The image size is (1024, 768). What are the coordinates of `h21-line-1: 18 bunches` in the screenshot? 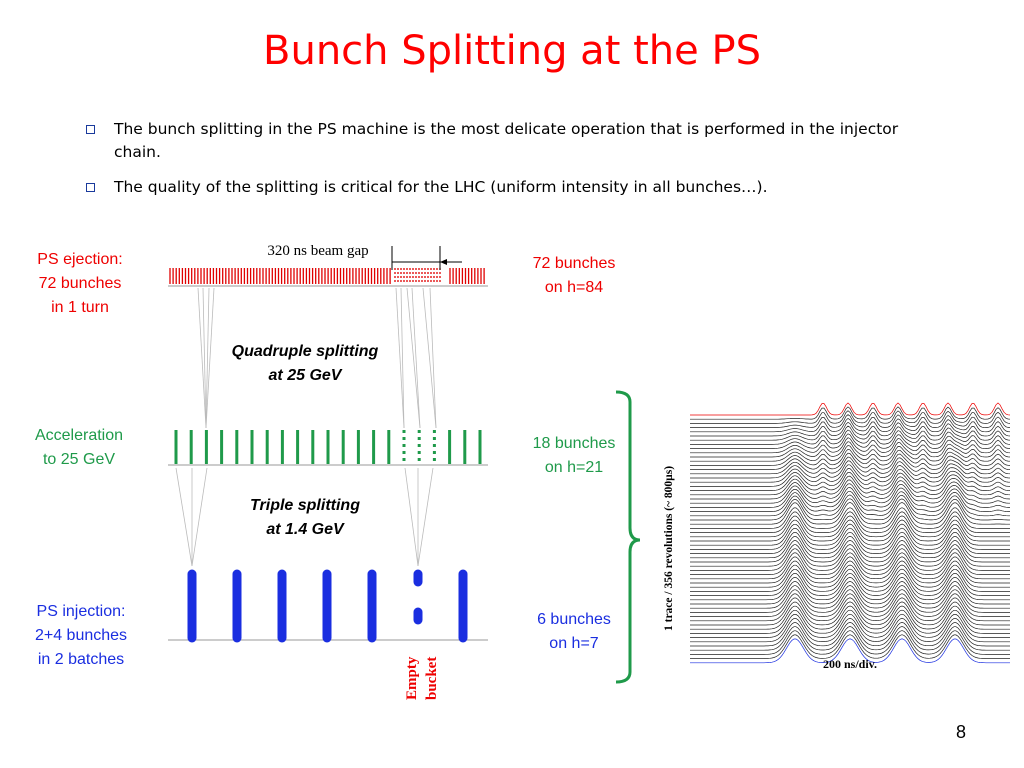 It's located at (574, 443).